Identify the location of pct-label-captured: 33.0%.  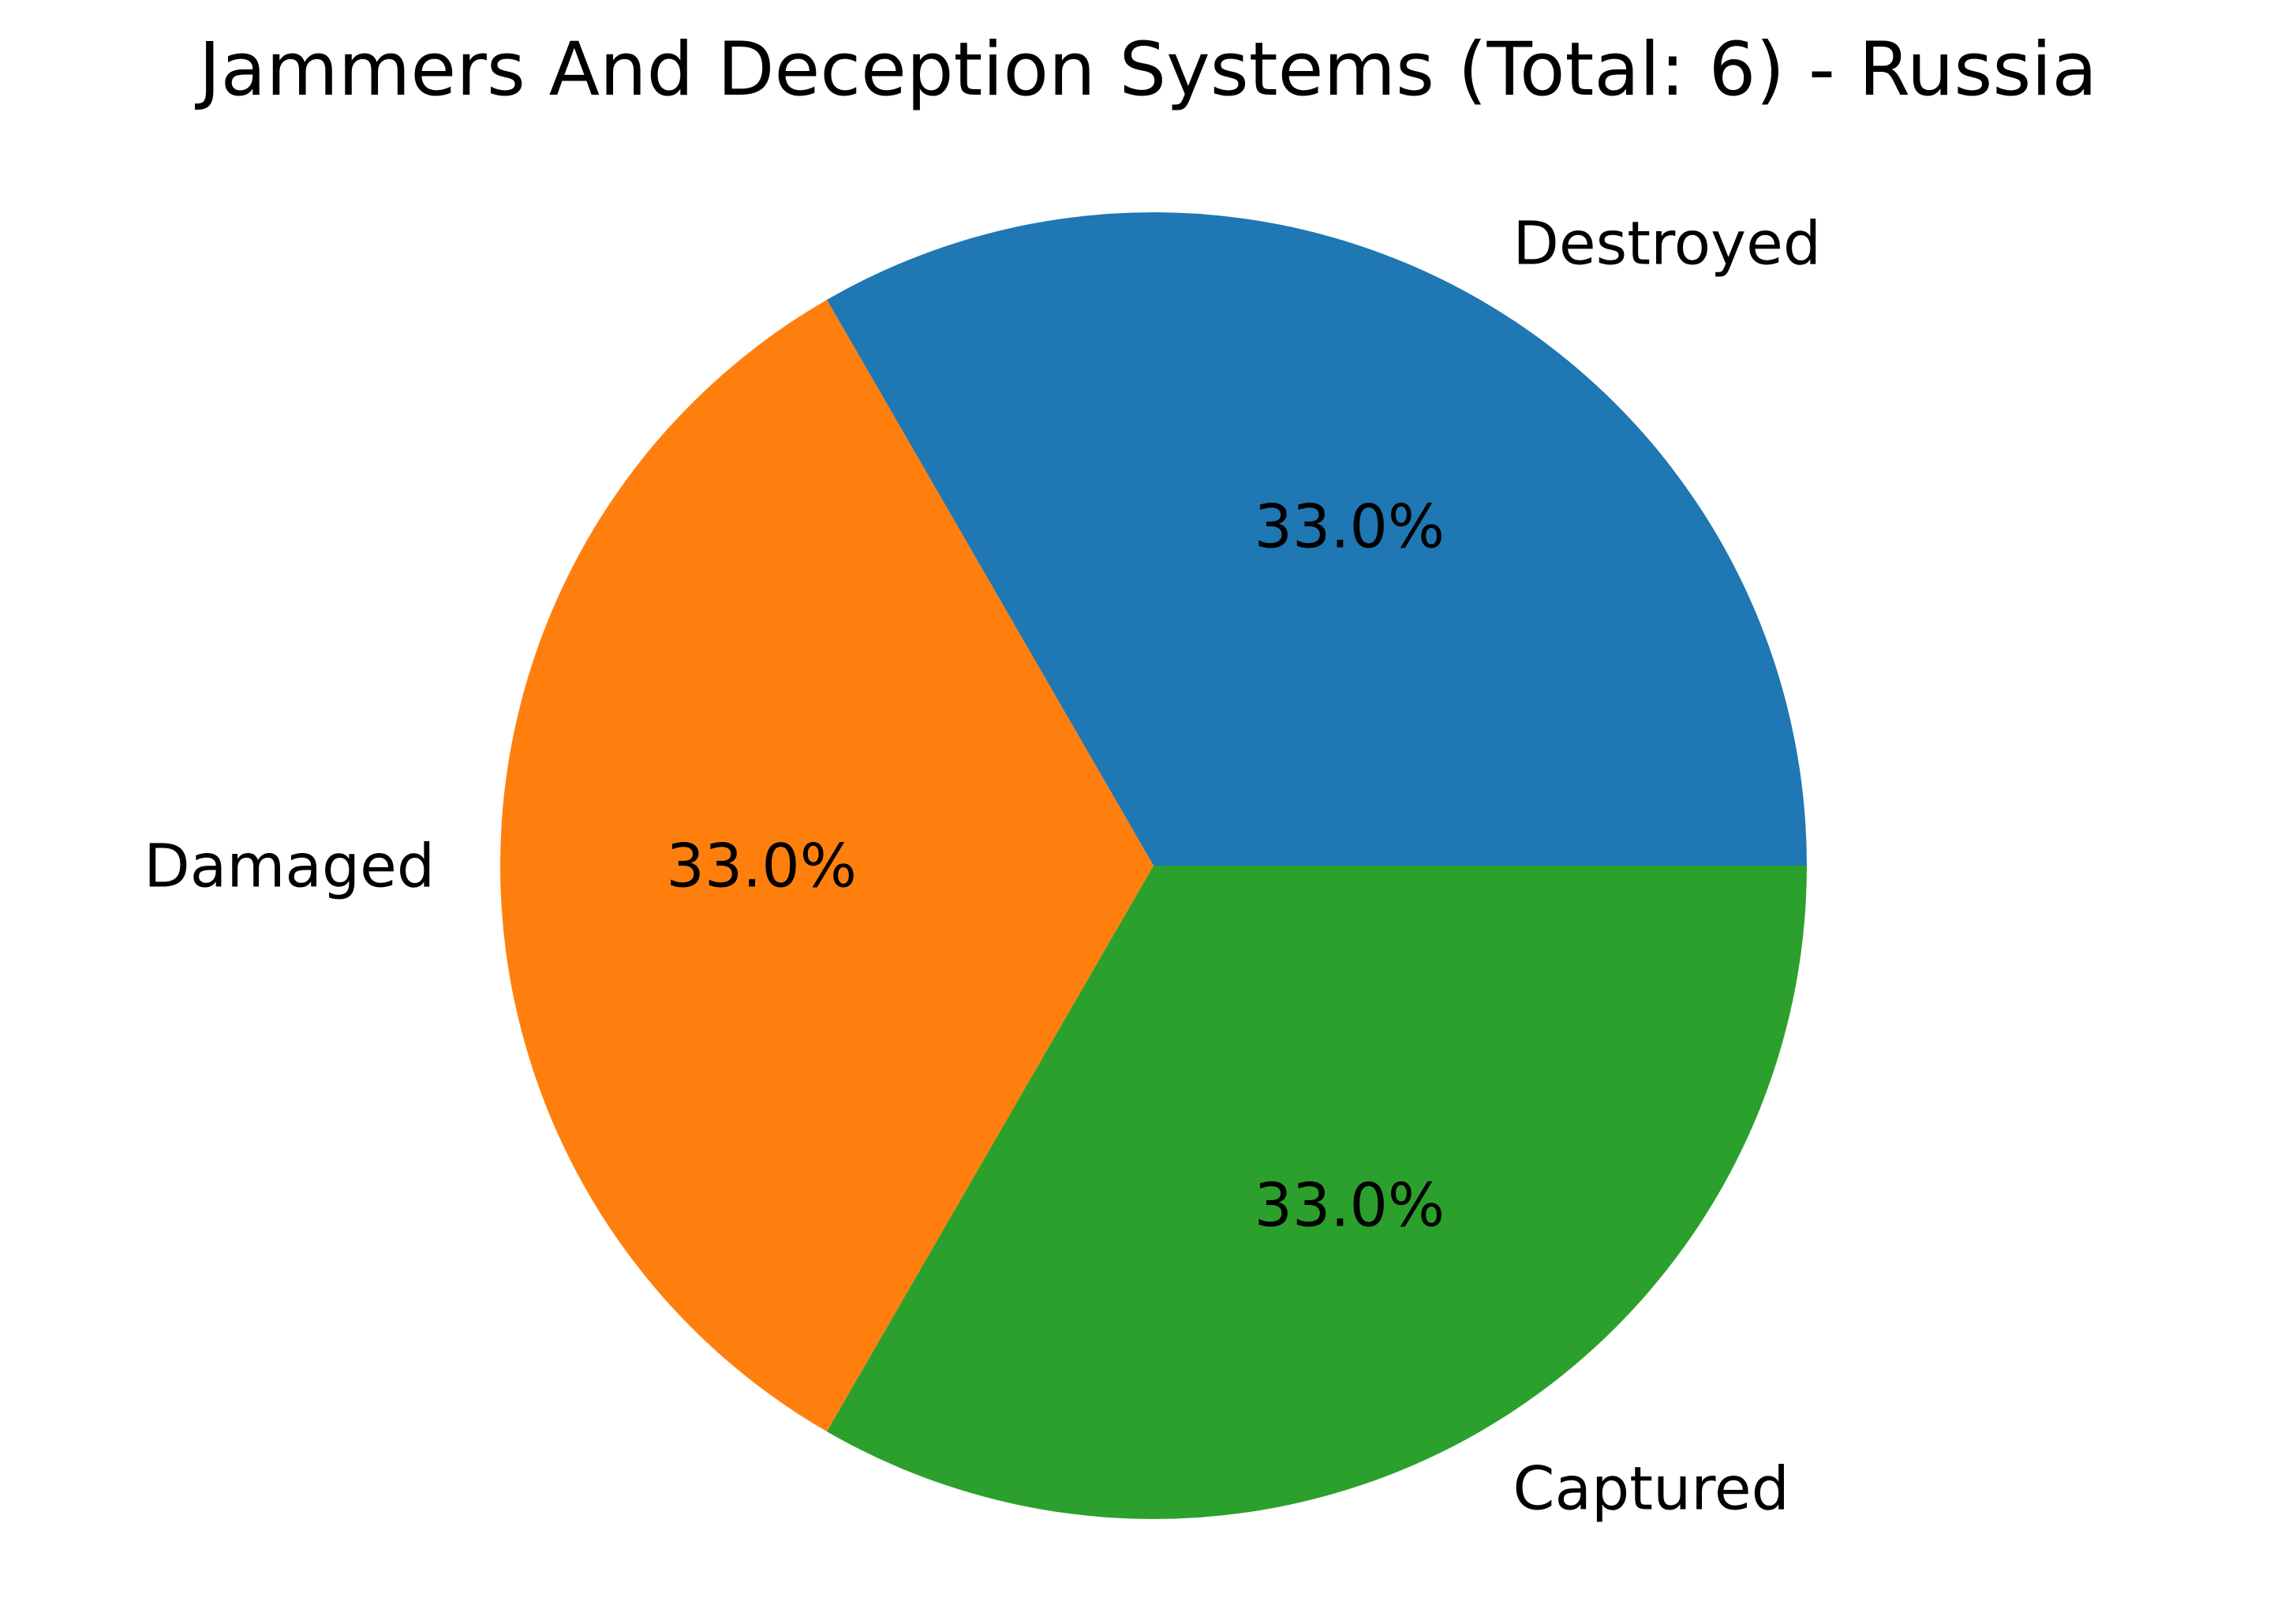
(1350, 1205).